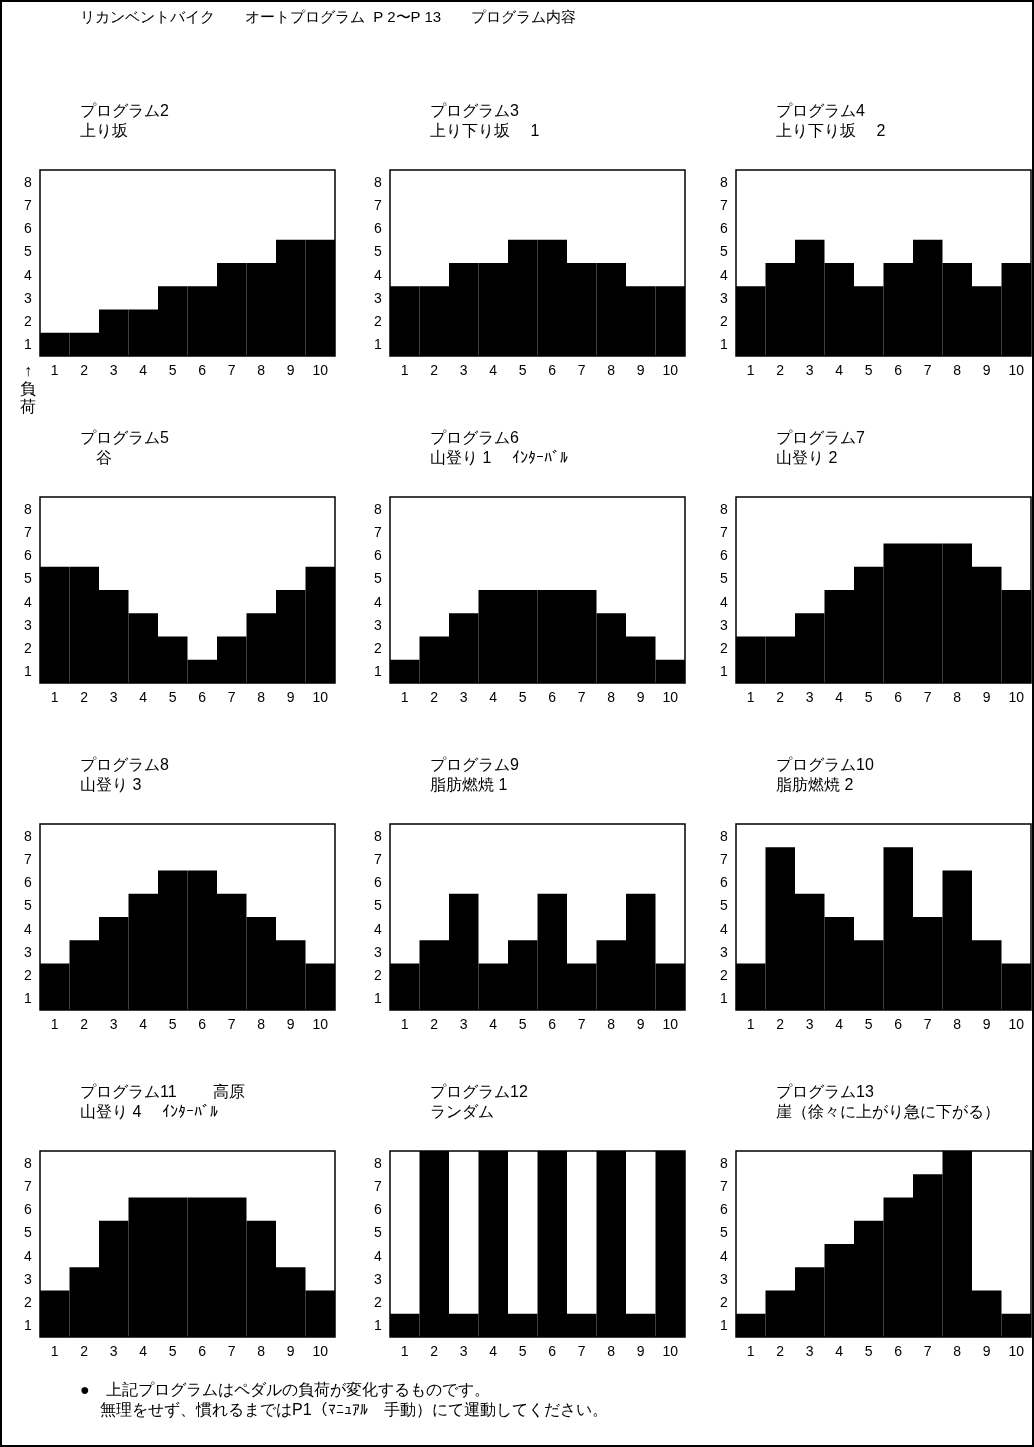  What do you see at coordinates (163, 1091) in the screenshot?
I see `title: プログラム11 高原` at bounding box center [163, 1091].